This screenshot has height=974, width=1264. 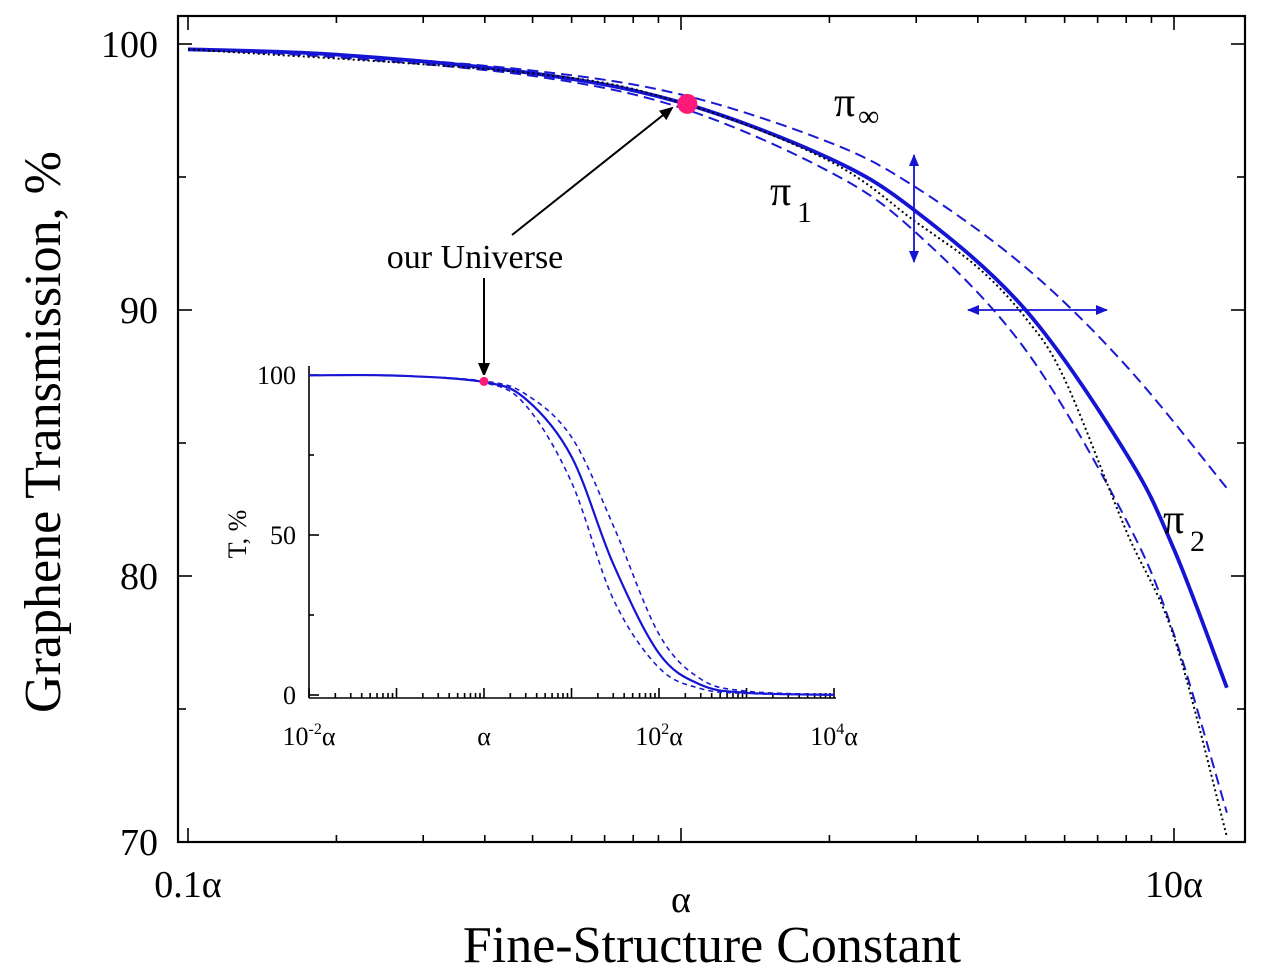 I want to click on x-tick-label: 10α, so click(x=1174, y=885).